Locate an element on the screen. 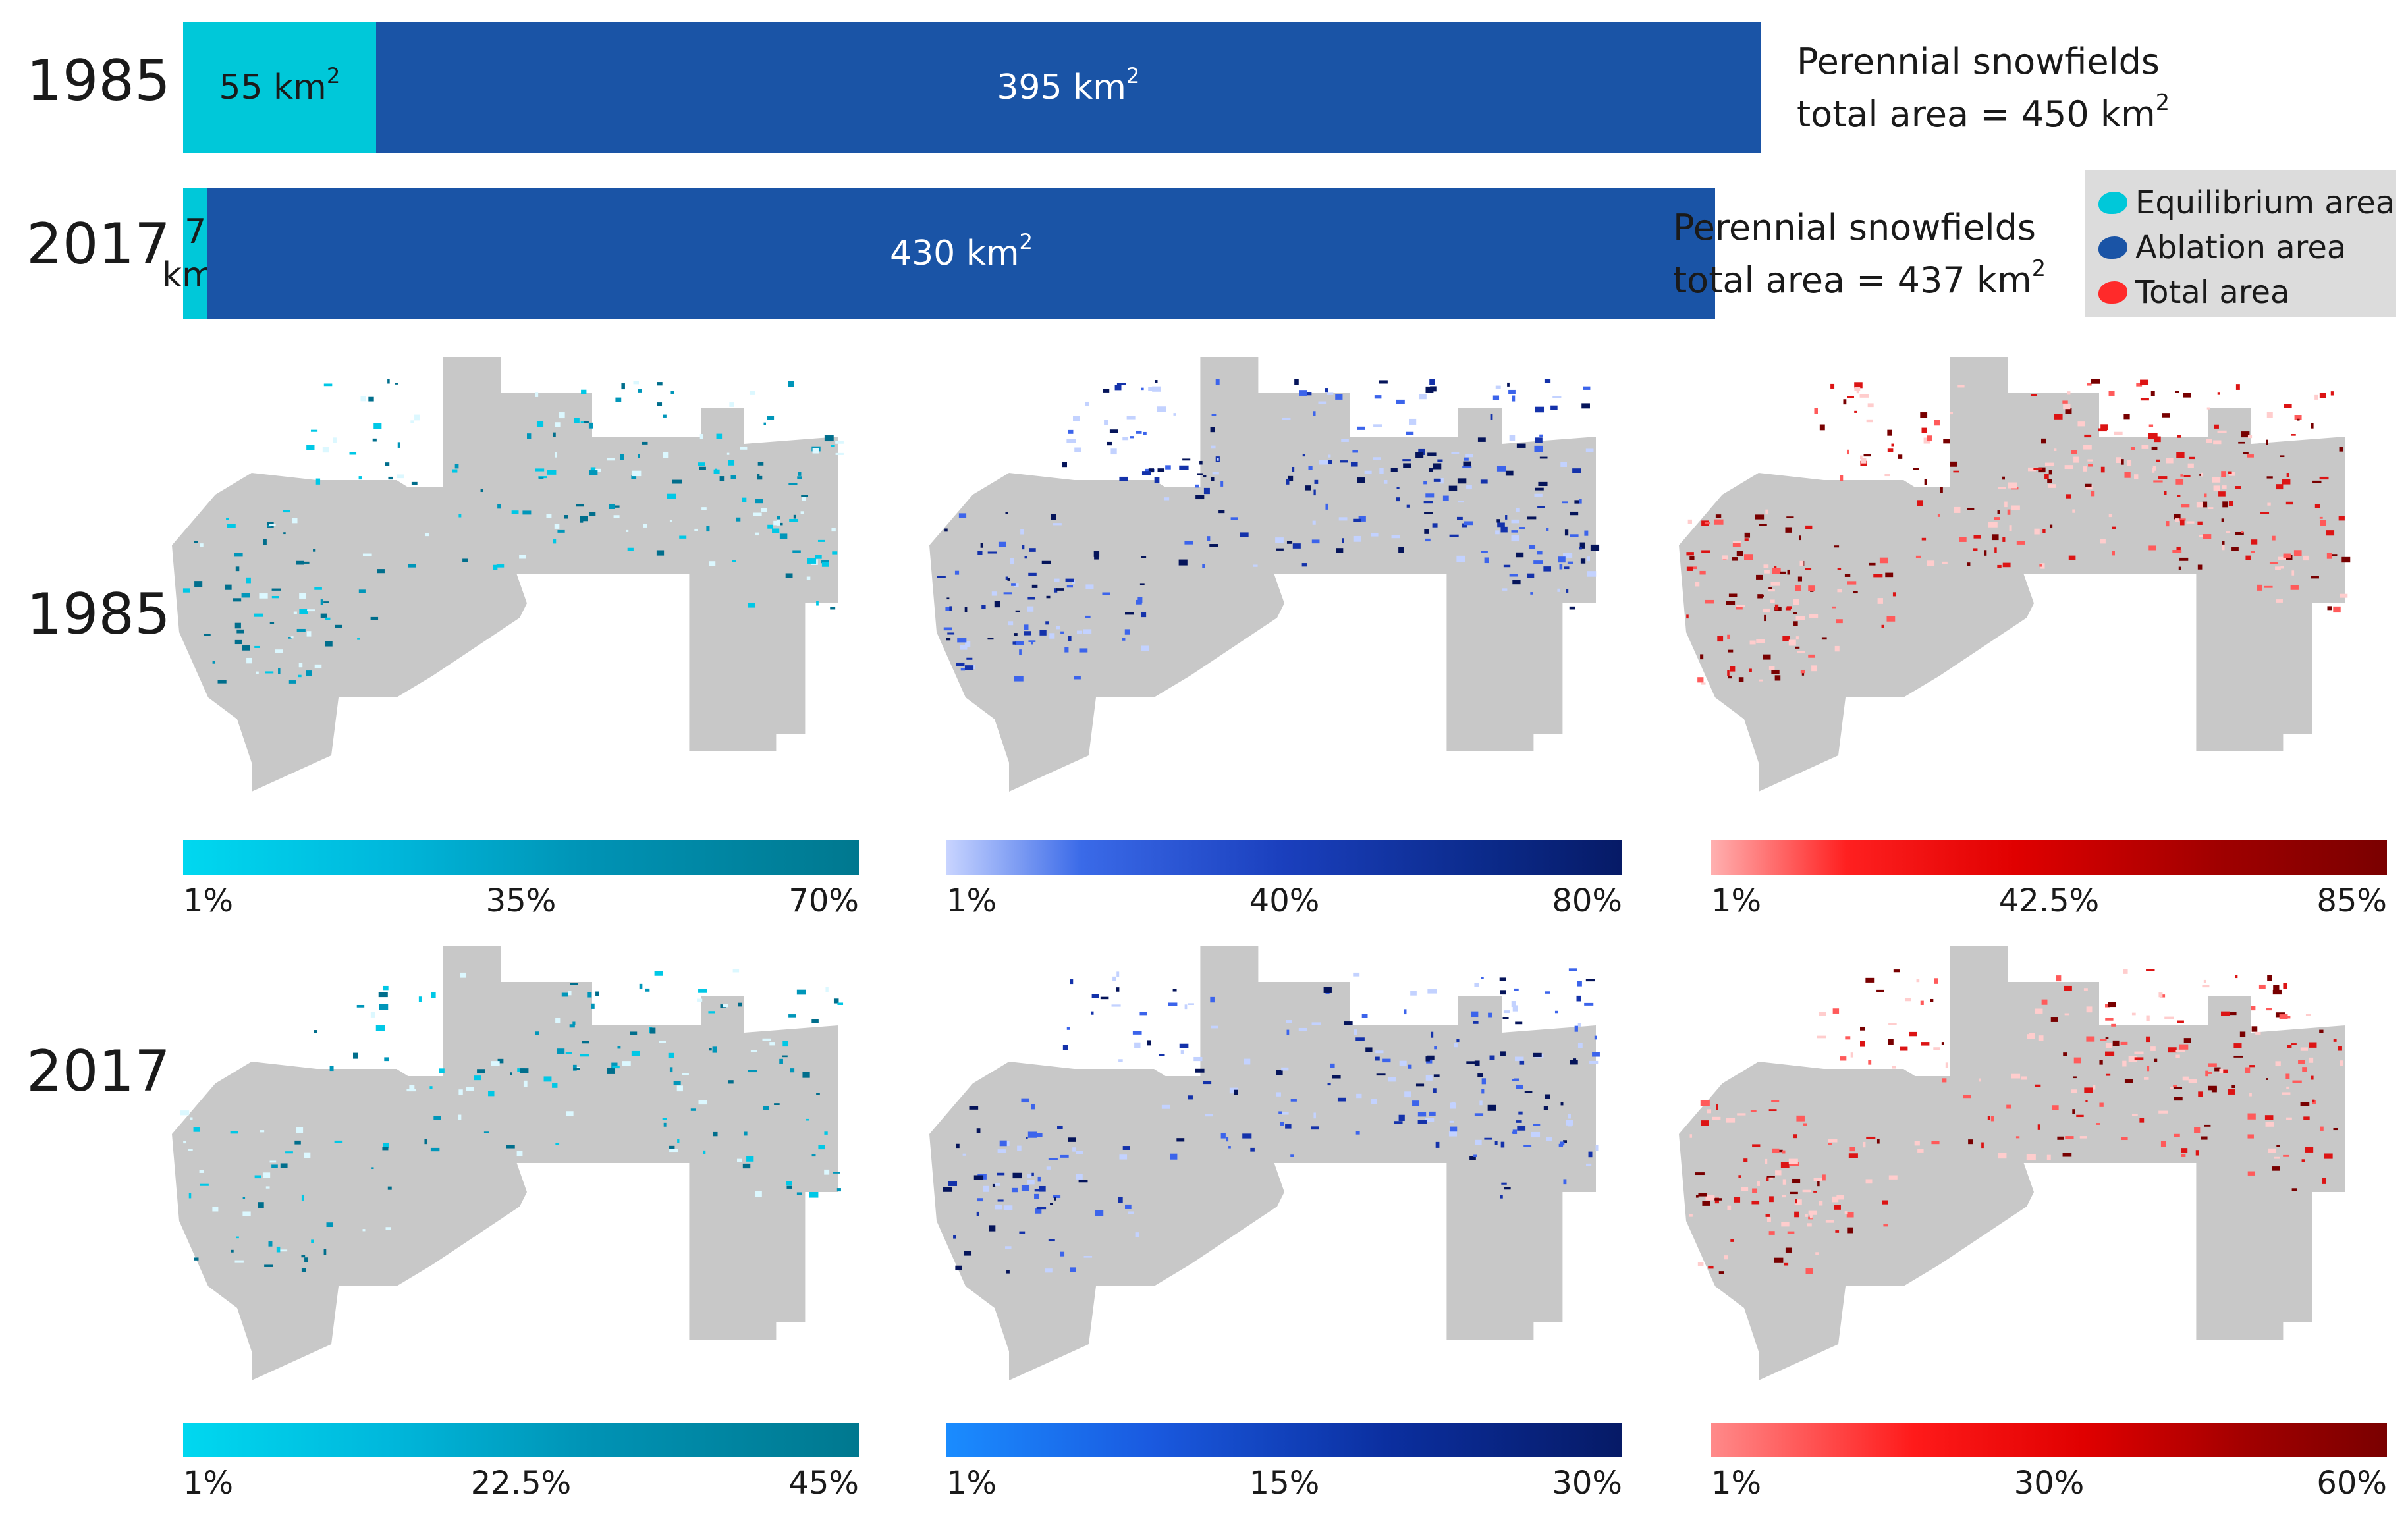  bar-1985-equilibrium: 55 km2 is located at coordinates (280, 87).